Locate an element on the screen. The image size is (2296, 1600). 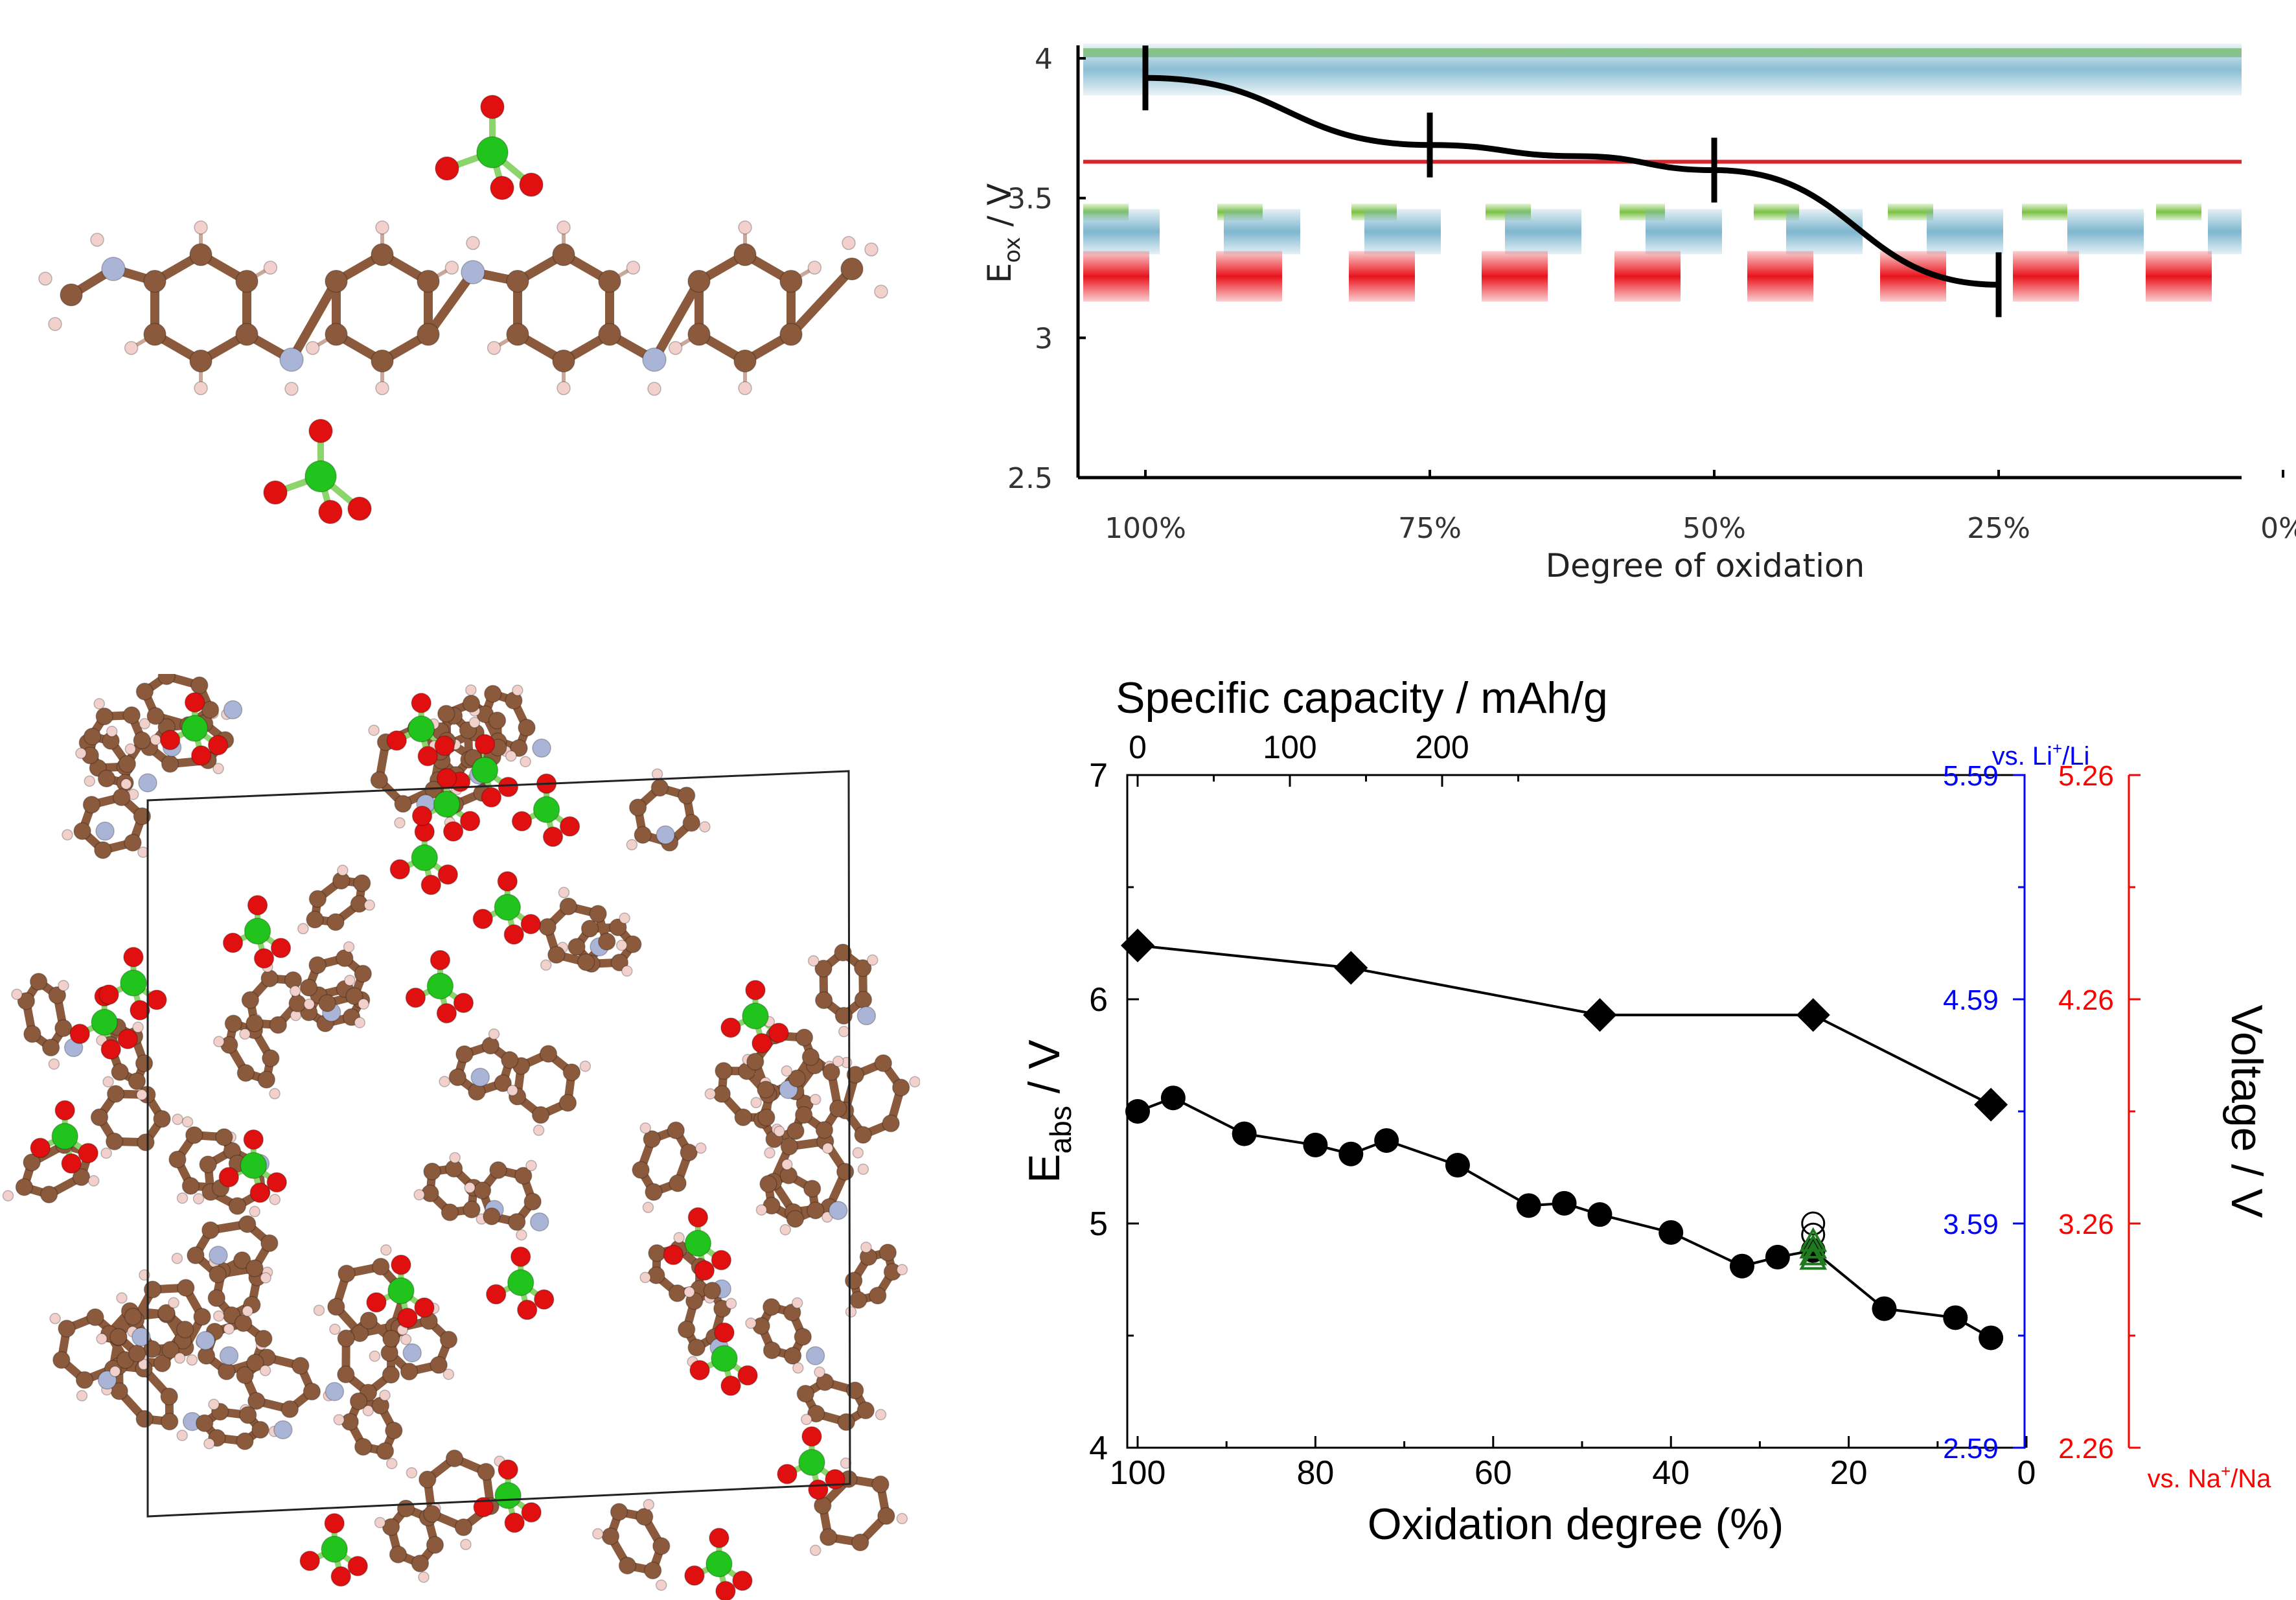
bond is located at coordinates (314, 320).